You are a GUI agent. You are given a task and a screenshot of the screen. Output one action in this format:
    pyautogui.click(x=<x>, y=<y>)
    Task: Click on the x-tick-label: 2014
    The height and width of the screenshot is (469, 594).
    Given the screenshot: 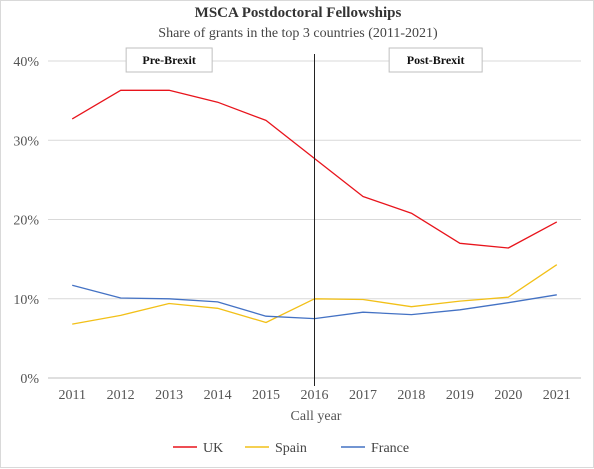 What is the action you would take?
    pyautogui.click(x=218, y=395)
    